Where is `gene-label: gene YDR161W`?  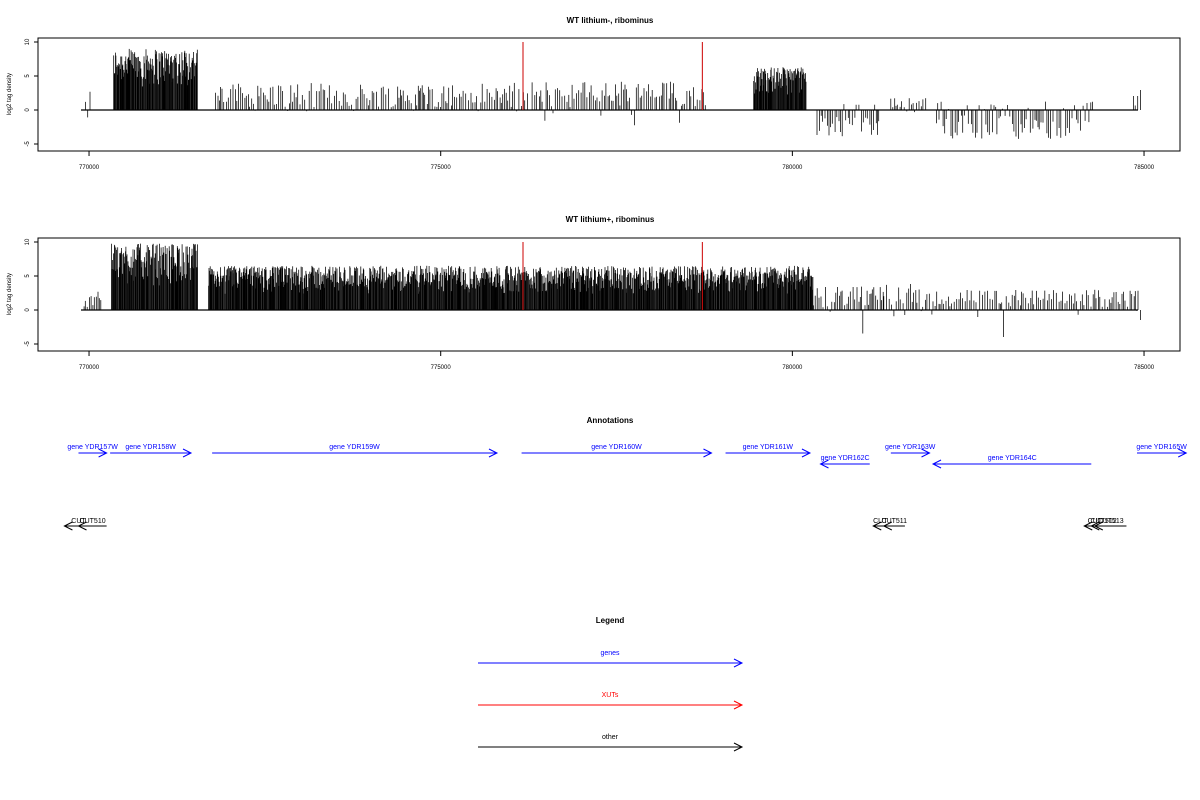
gene-label: gene YDR161W is located at coordinates (768, 447).